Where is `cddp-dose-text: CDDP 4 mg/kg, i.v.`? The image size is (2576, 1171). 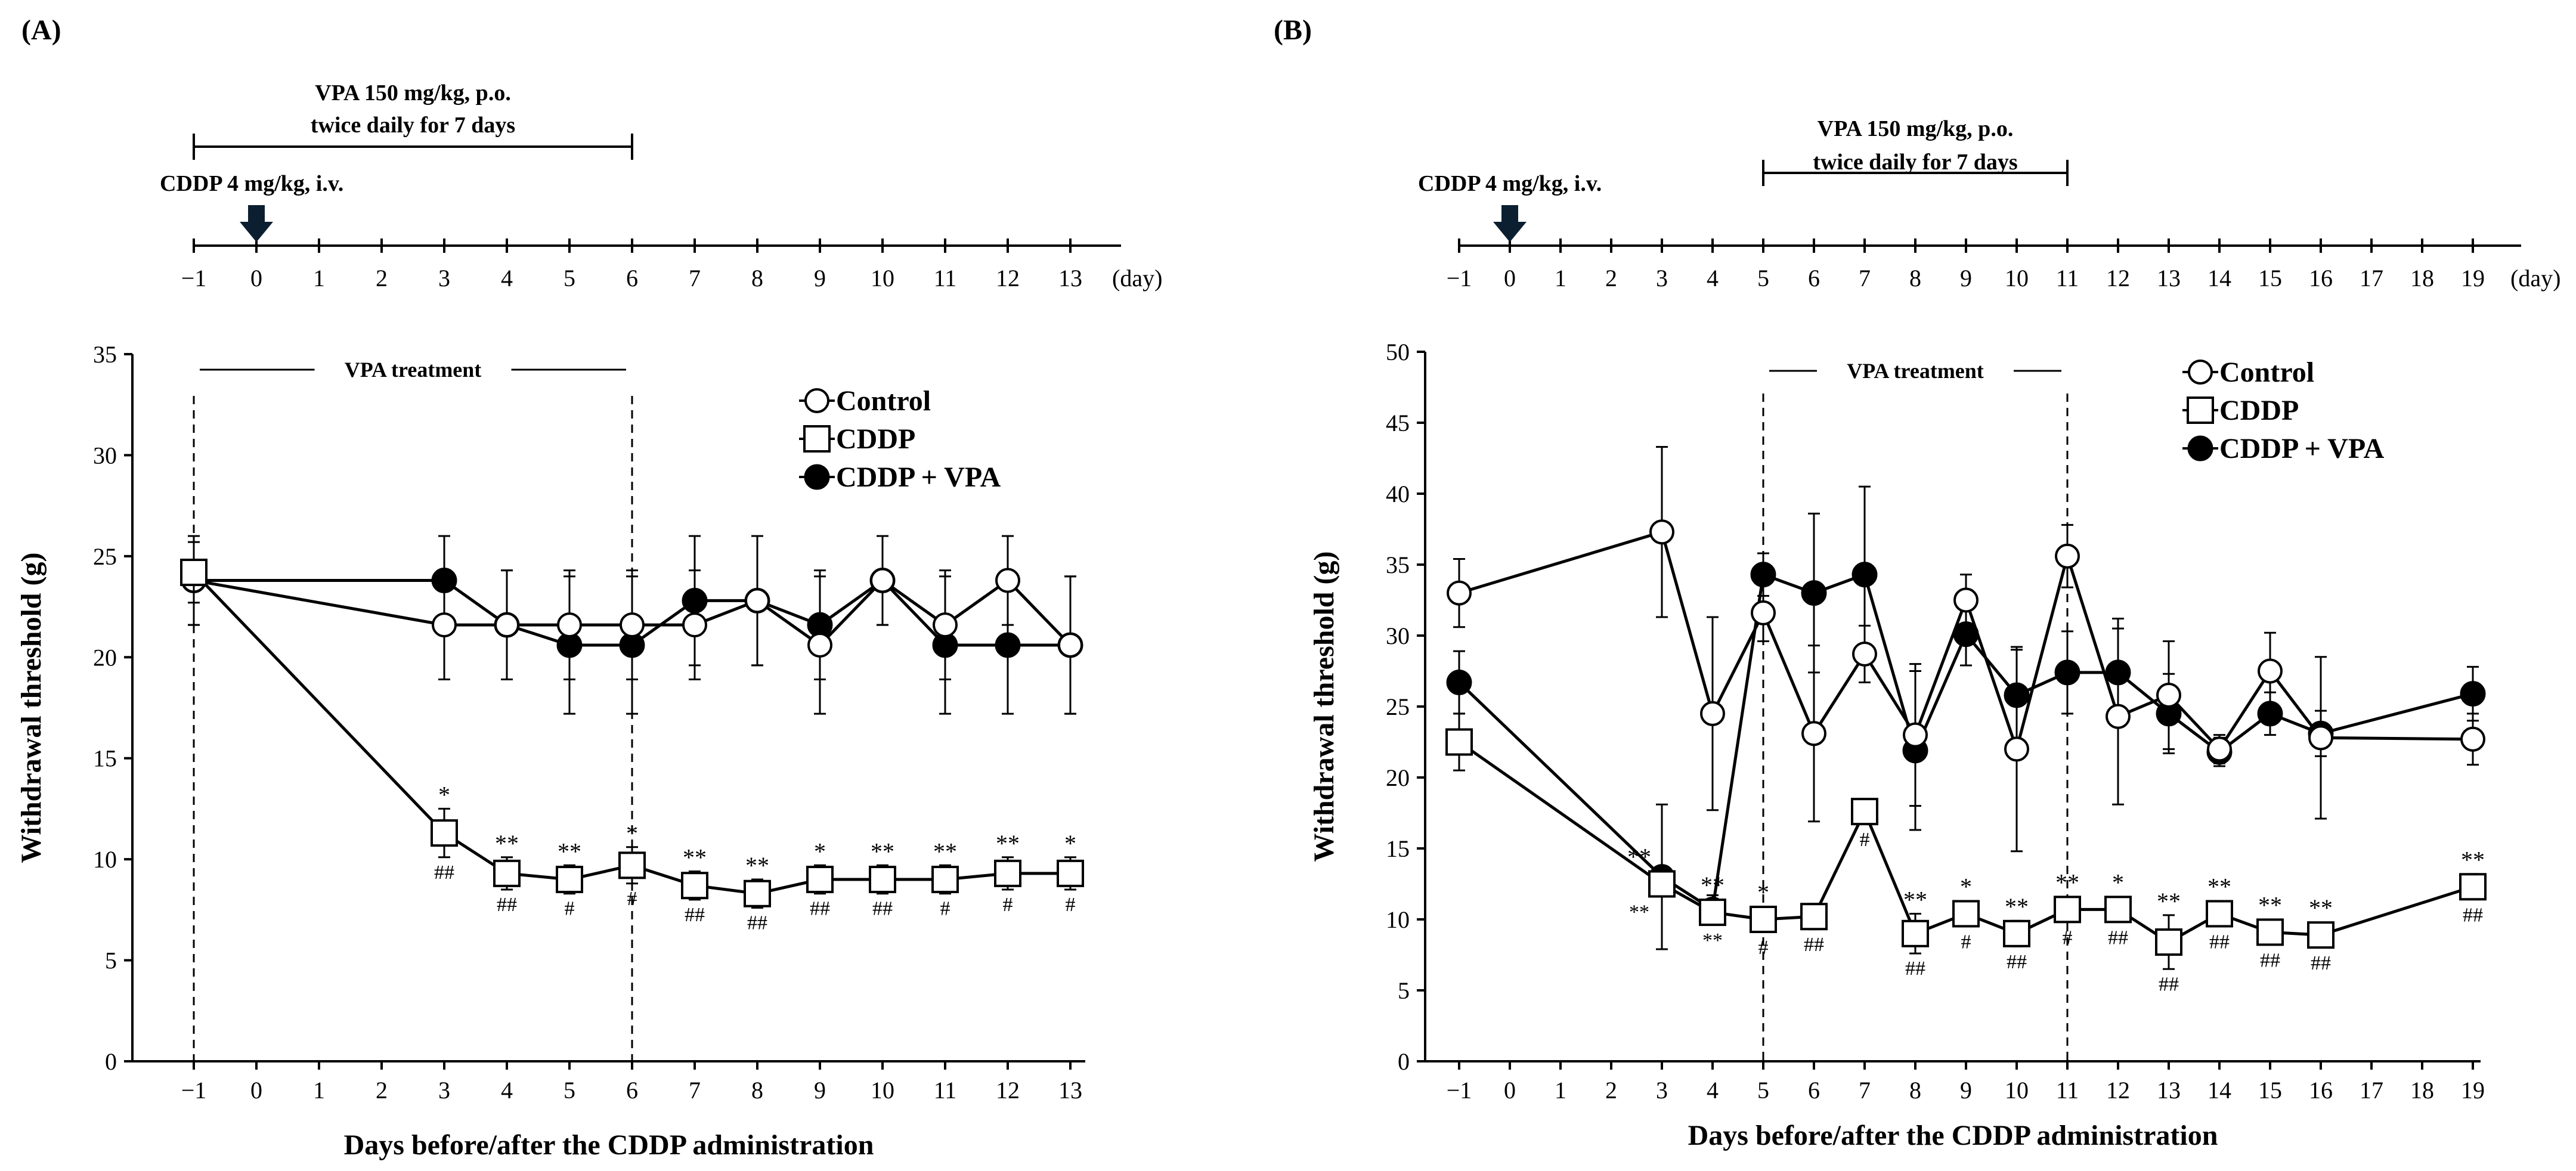 cddp-dose-text: CDDP 4 mg/kg, i.v. is located at coordinates (252, 183).